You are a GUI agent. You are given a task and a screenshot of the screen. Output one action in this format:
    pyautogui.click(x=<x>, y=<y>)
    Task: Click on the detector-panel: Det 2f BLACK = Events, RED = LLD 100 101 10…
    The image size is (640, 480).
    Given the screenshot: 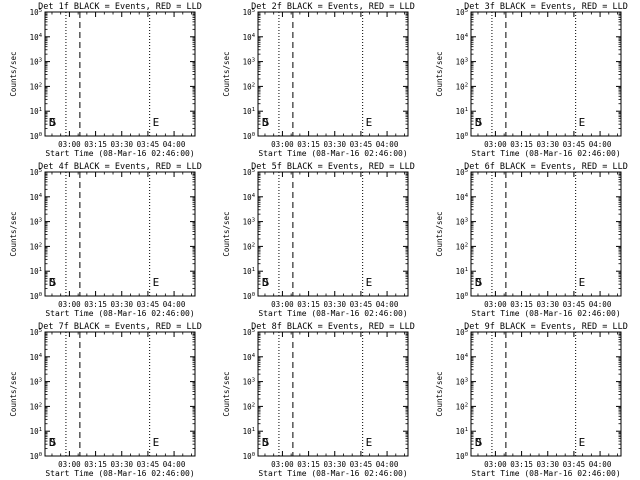 What is the action you would take?
    pyautogui.click(x=318, y=80)
    